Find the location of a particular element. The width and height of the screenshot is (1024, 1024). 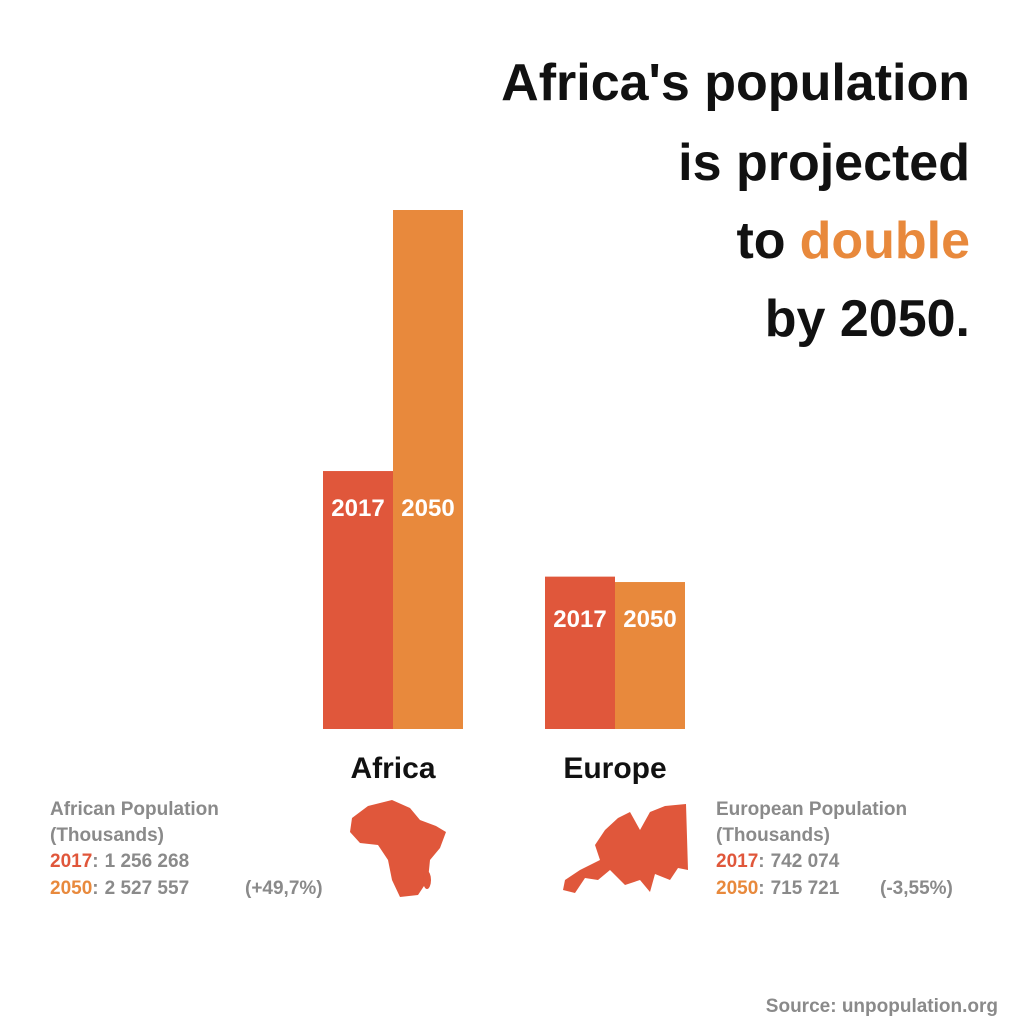

source: Source: unpopulation.org is located at coordinates (882, 1006).